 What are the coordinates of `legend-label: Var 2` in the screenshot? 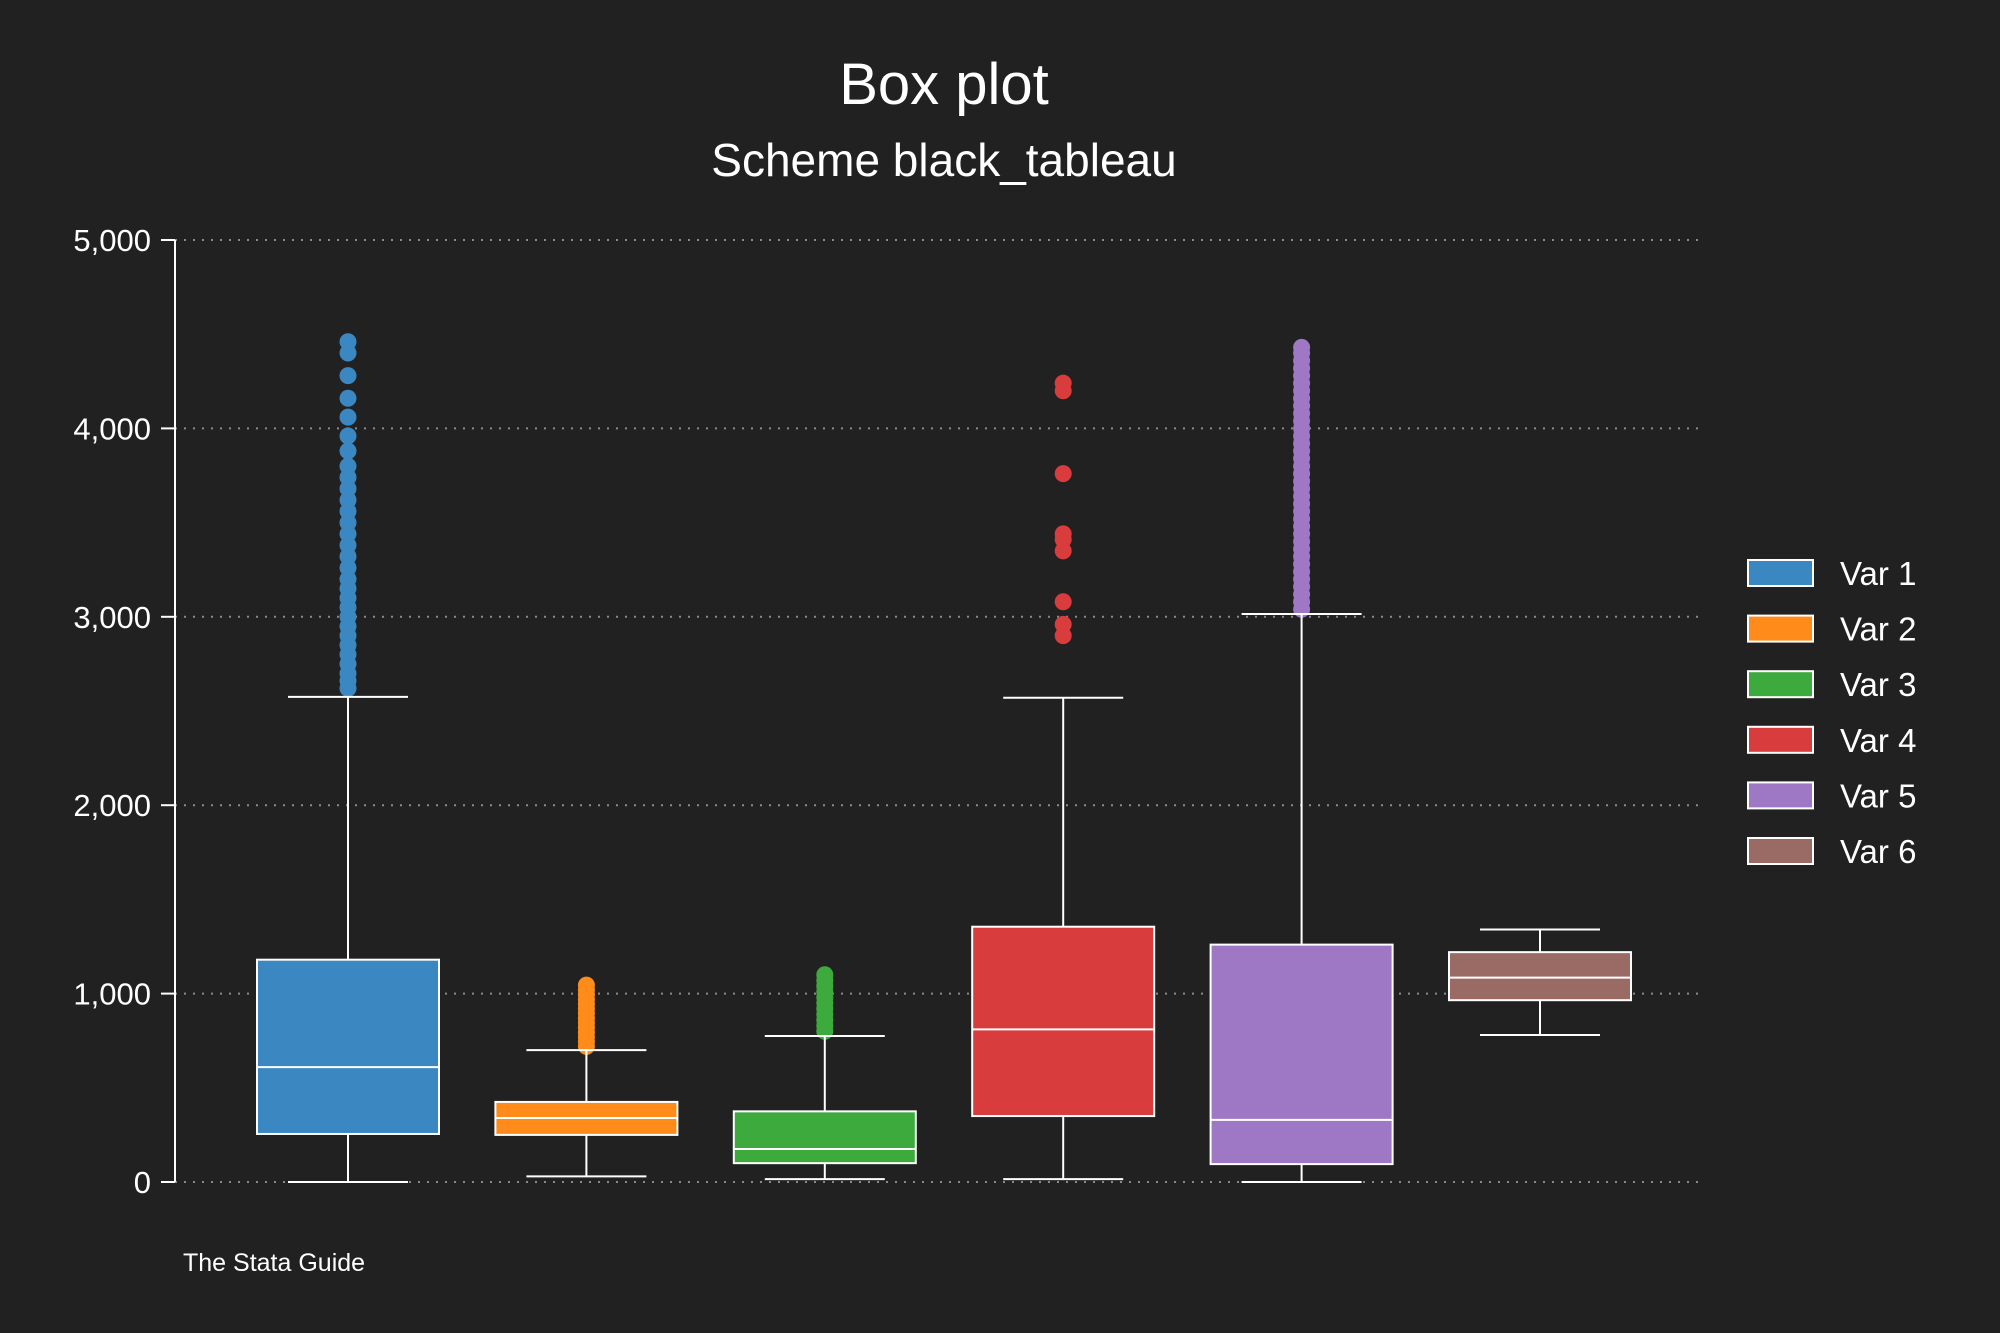 It's located at (1878, 629).